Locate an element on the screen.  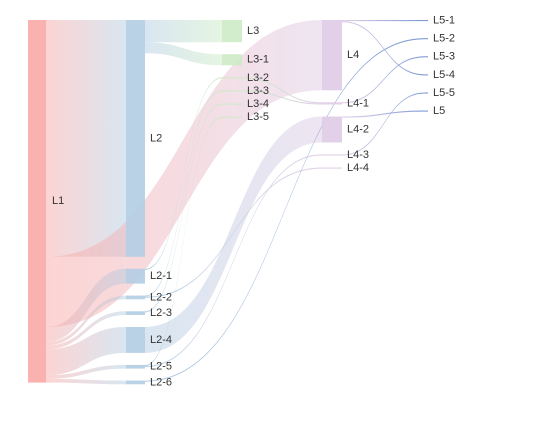
node-label: L2-4 is located at coordinates (161, 340).